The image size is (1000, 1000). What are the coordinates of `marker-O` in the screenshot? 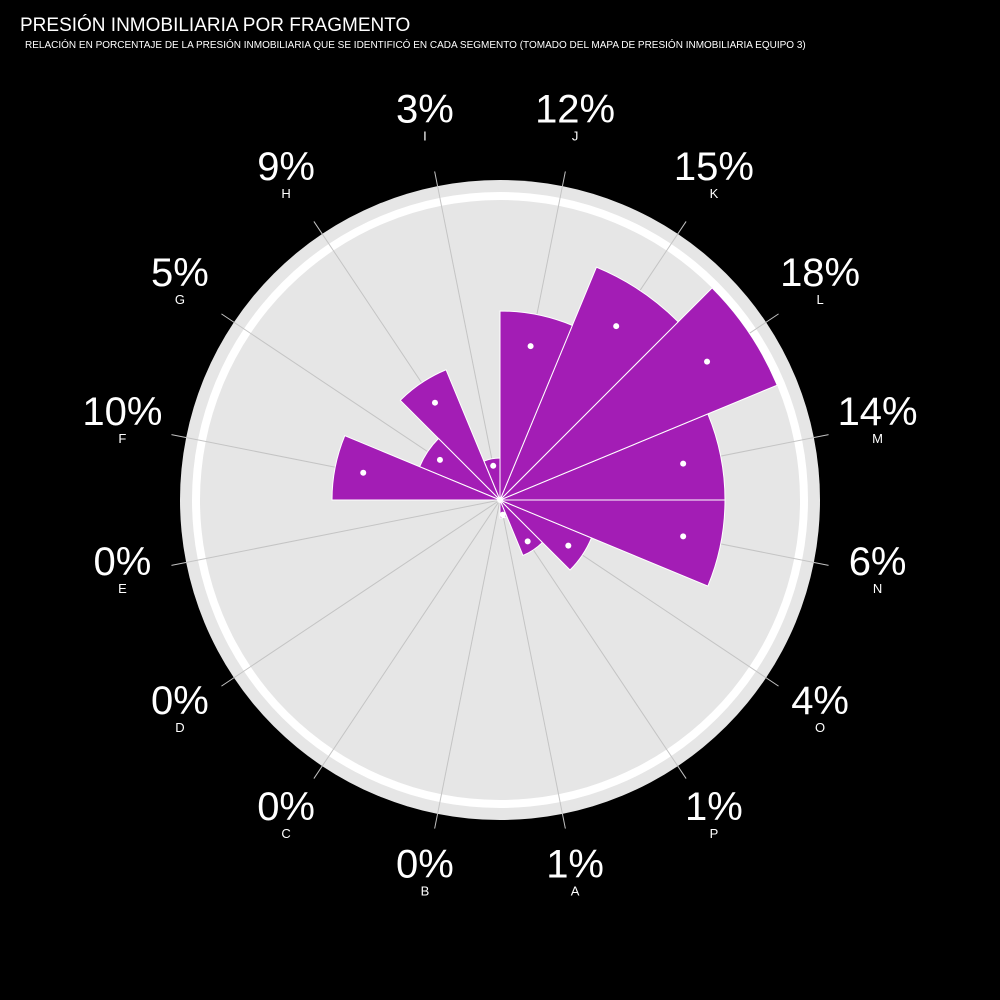 It's located at (568, 545).